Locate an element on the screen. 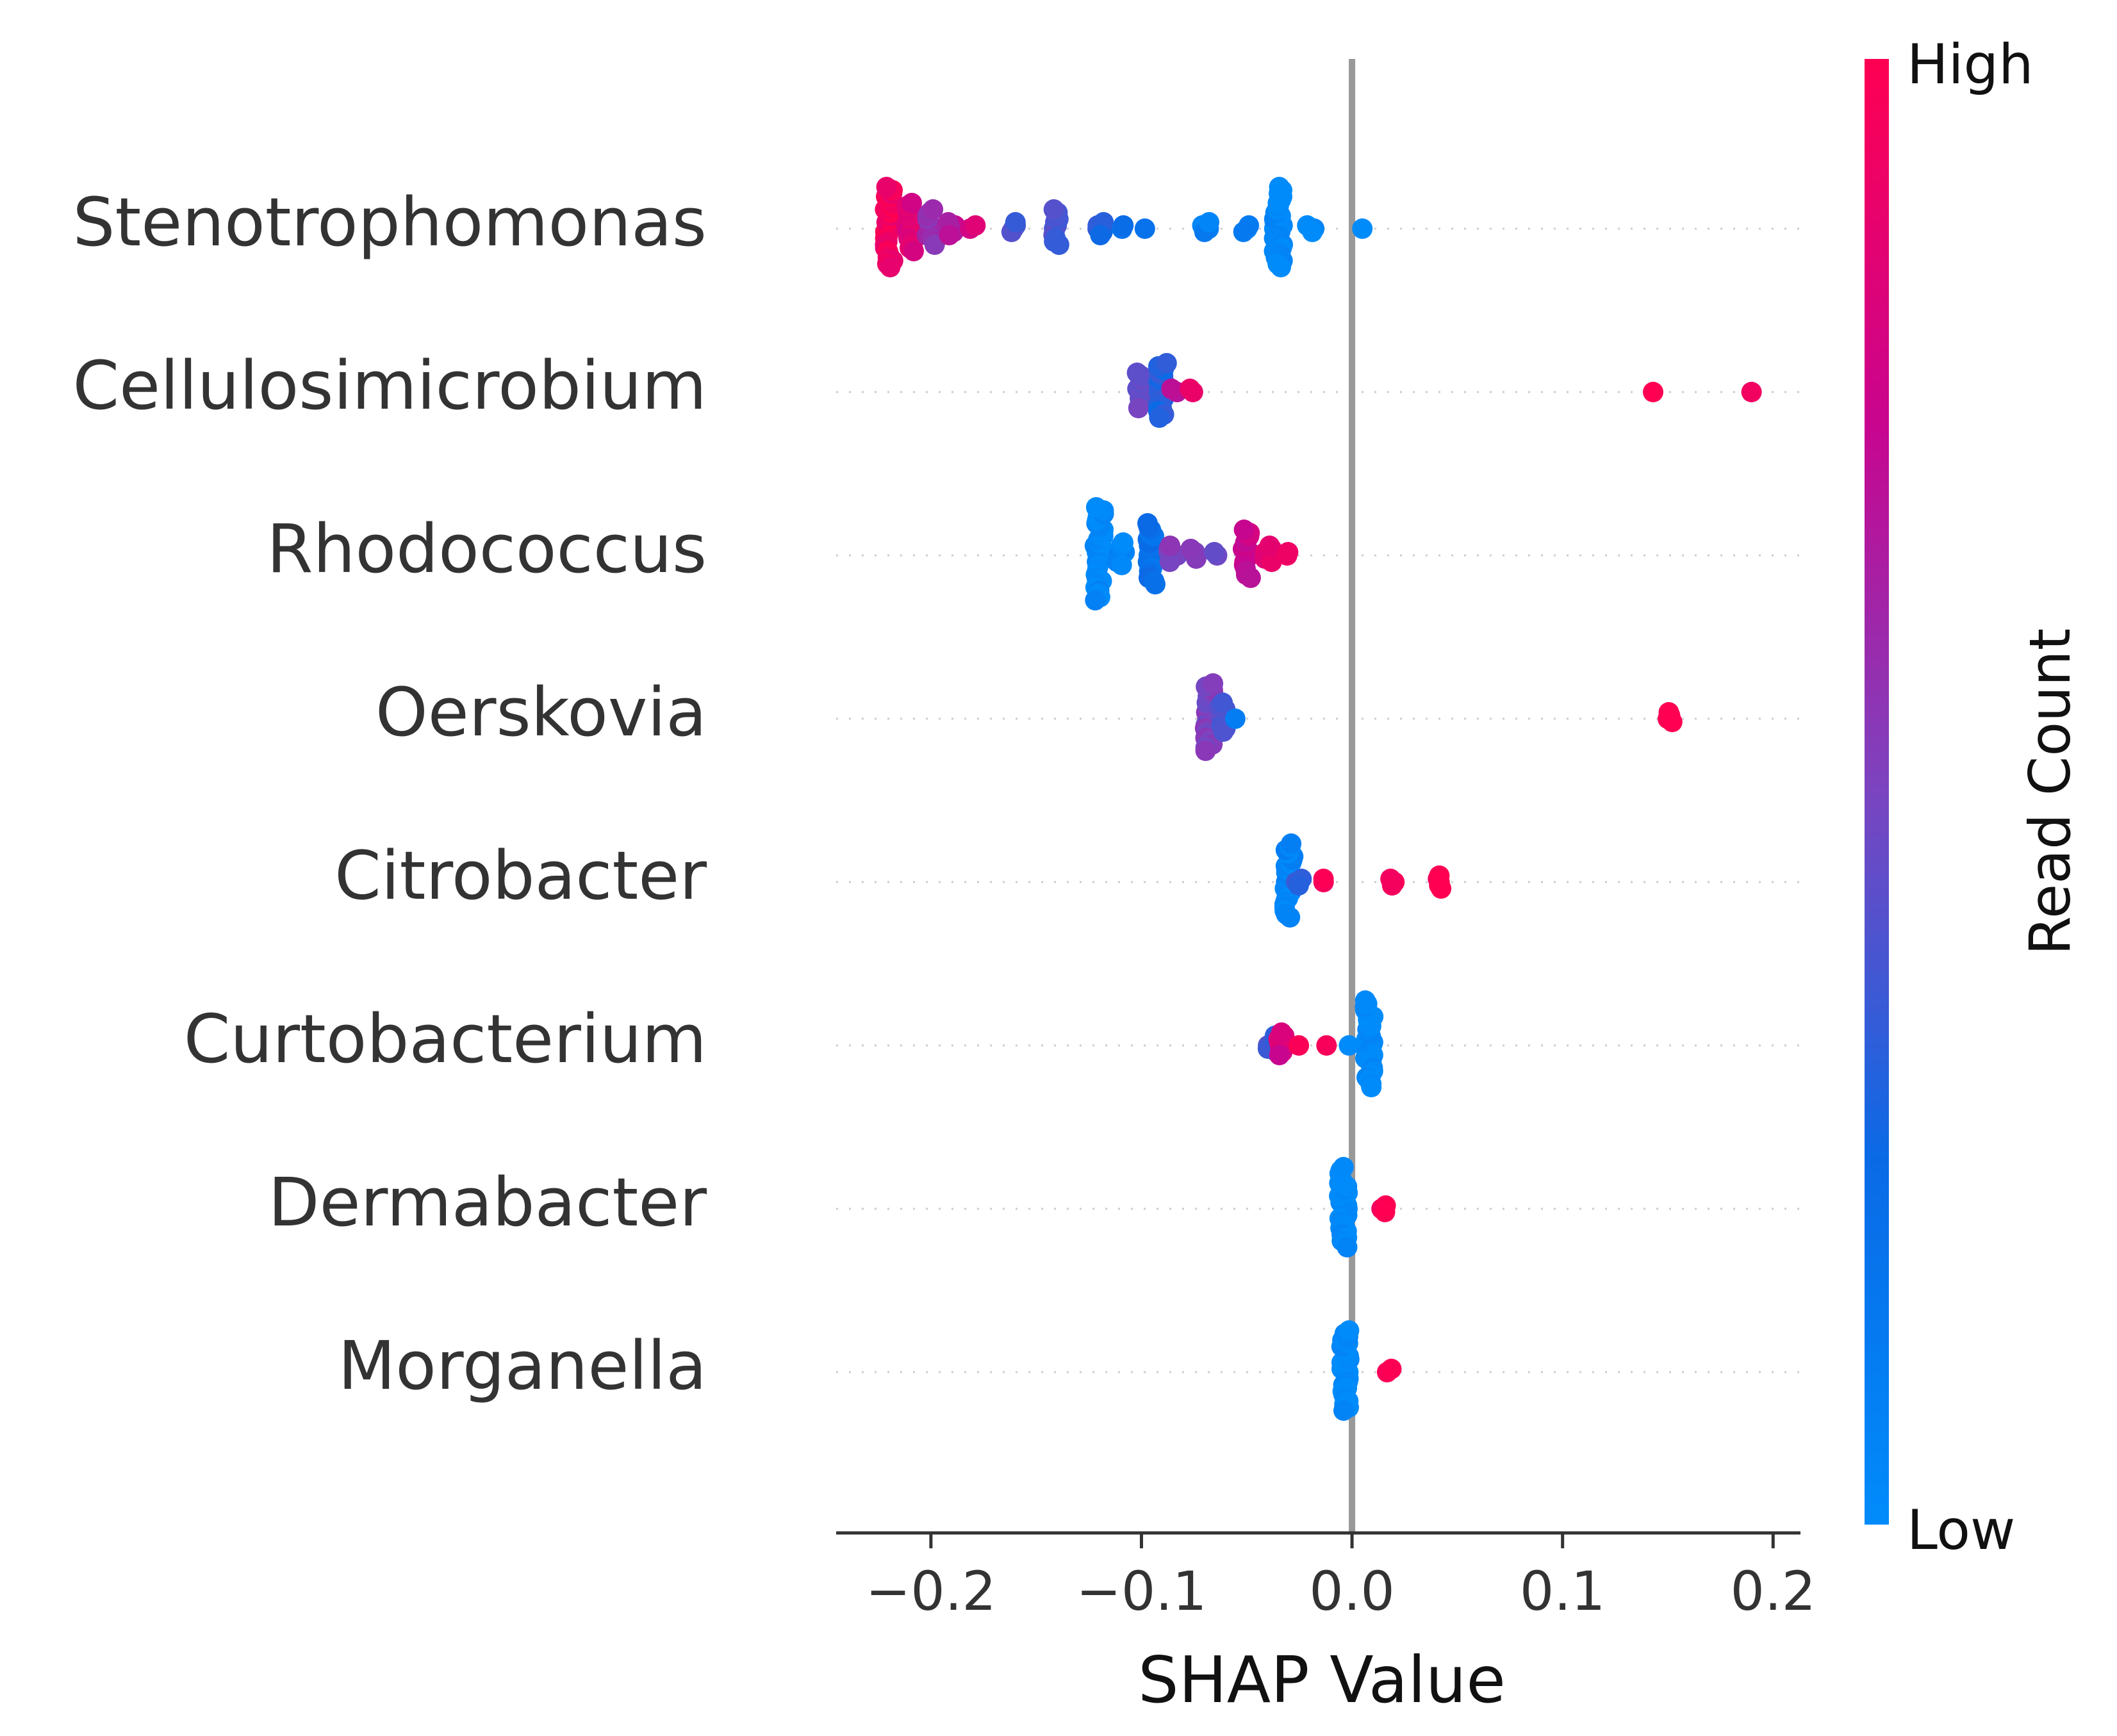 Image resolution: width=2117 pixels, height=1736 pixels. x-tick-label: 0.0 is located at coordinates (1352, 1591).